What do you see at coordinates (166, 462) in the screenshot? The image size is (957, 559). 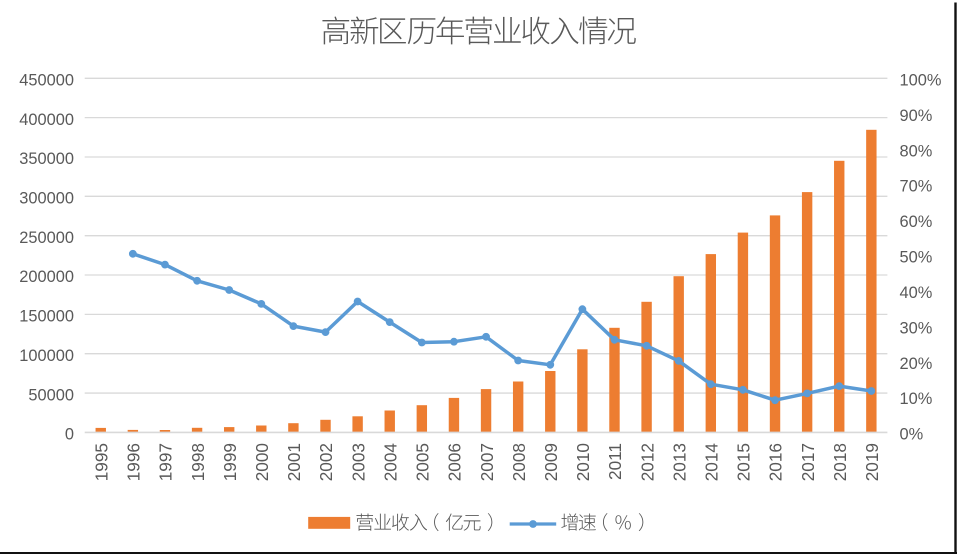 I see `svg-text: 1997` at bounding box center [166, 462].